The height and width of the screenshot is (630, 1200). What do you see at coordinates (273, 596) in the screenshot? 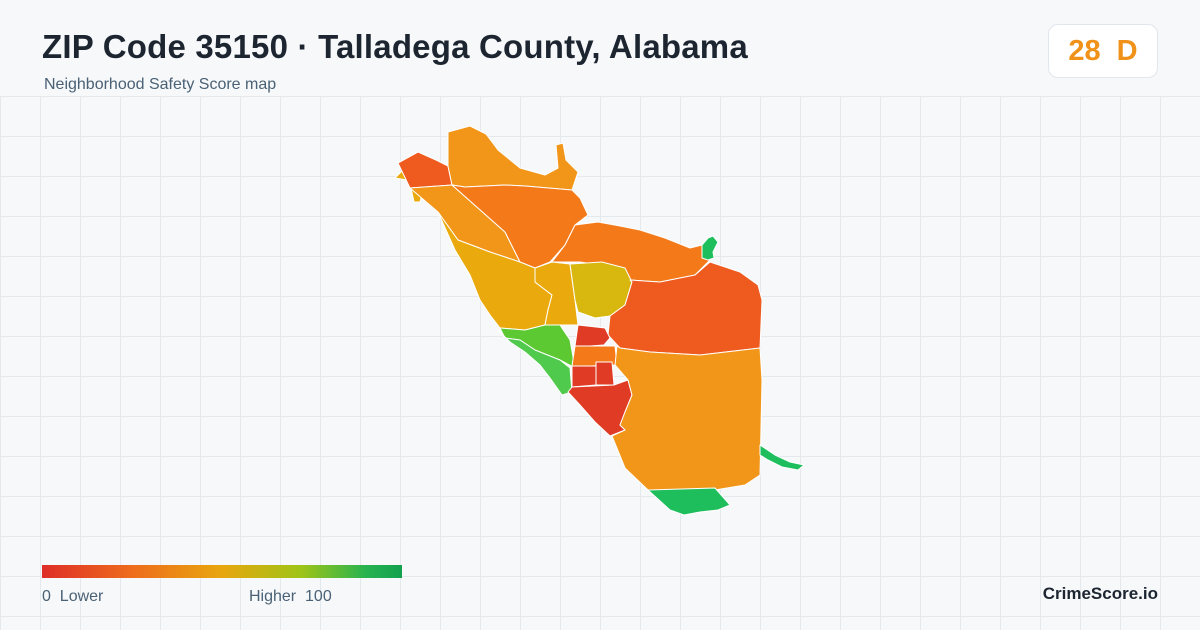
I see `legend-high-text: Higher` at bounding box center [273, 596].